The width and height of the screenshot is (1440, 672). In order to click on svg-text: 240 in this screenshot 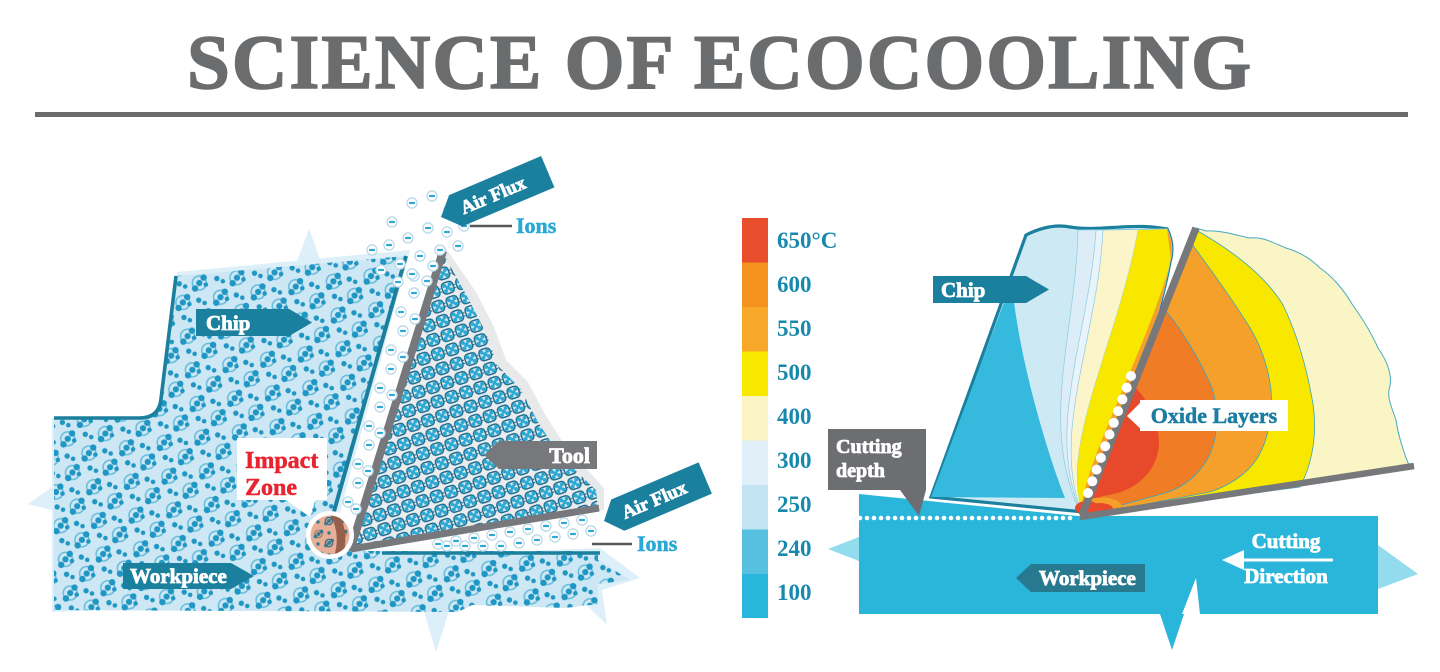, I will do `click(794, 548)`.